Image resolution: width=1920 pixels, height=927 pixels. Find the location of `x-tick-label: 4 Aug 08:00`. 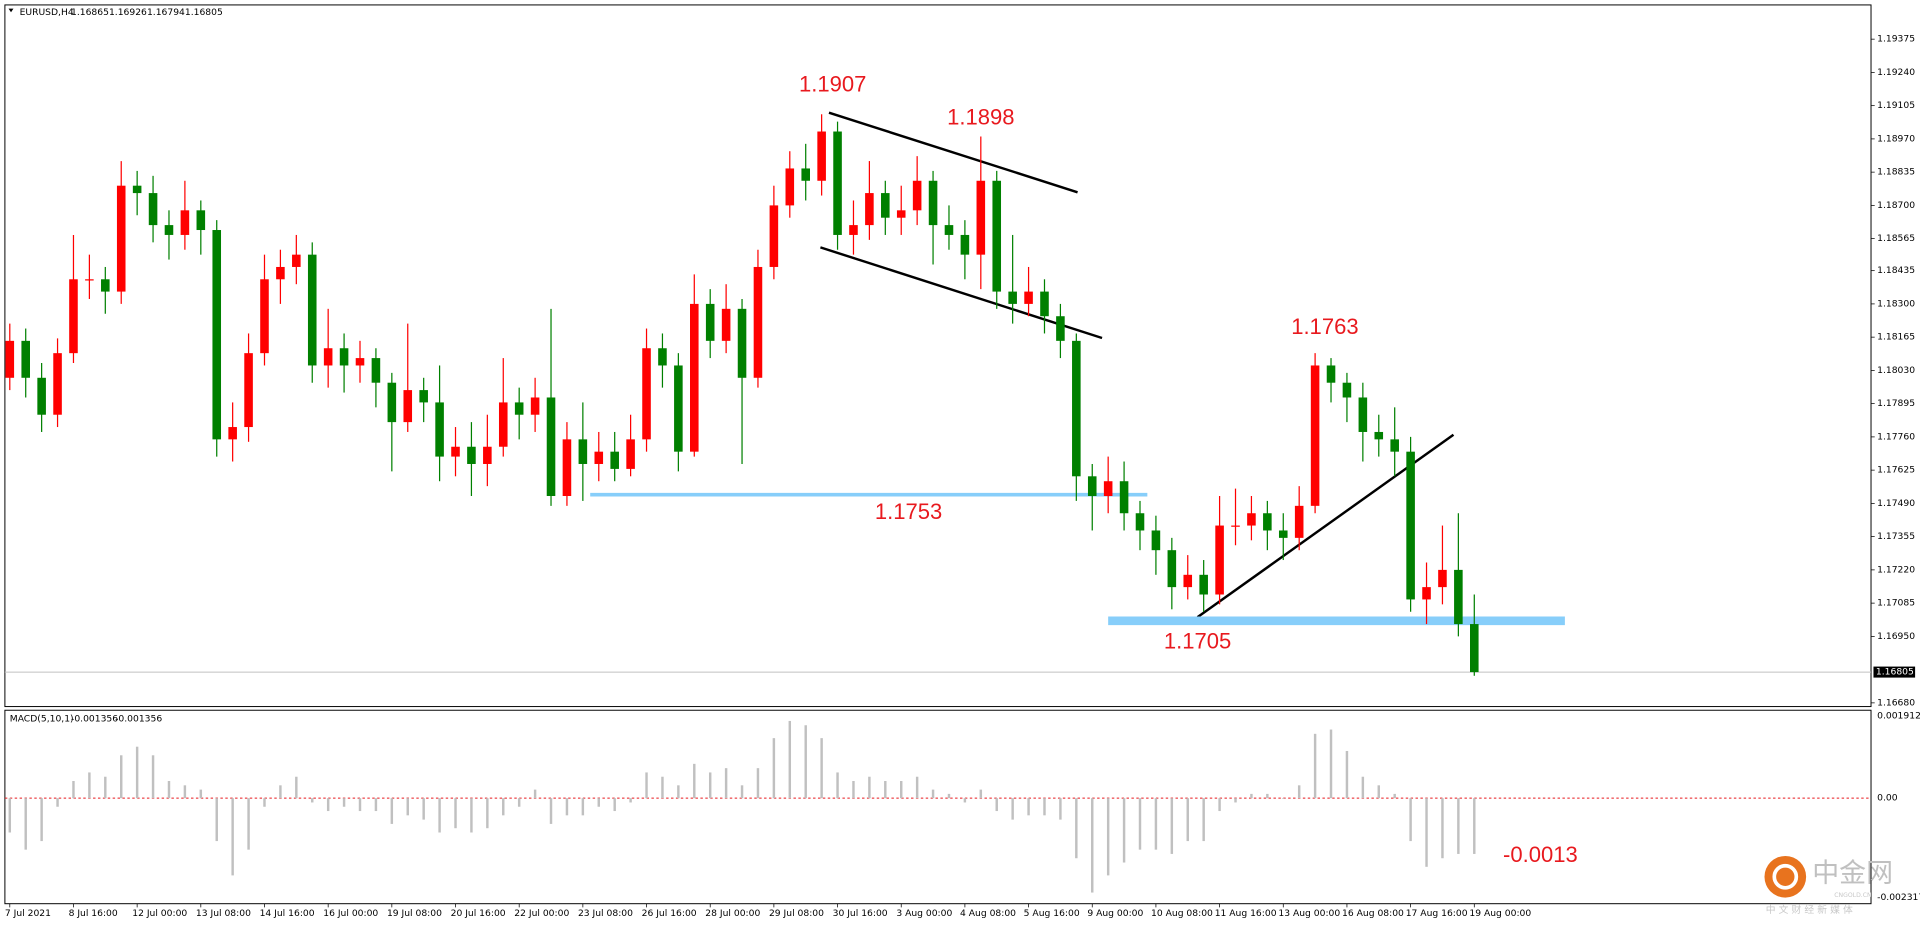

x-tick-label: 4 Aug 08:00 is located at coordinates (988, 913).